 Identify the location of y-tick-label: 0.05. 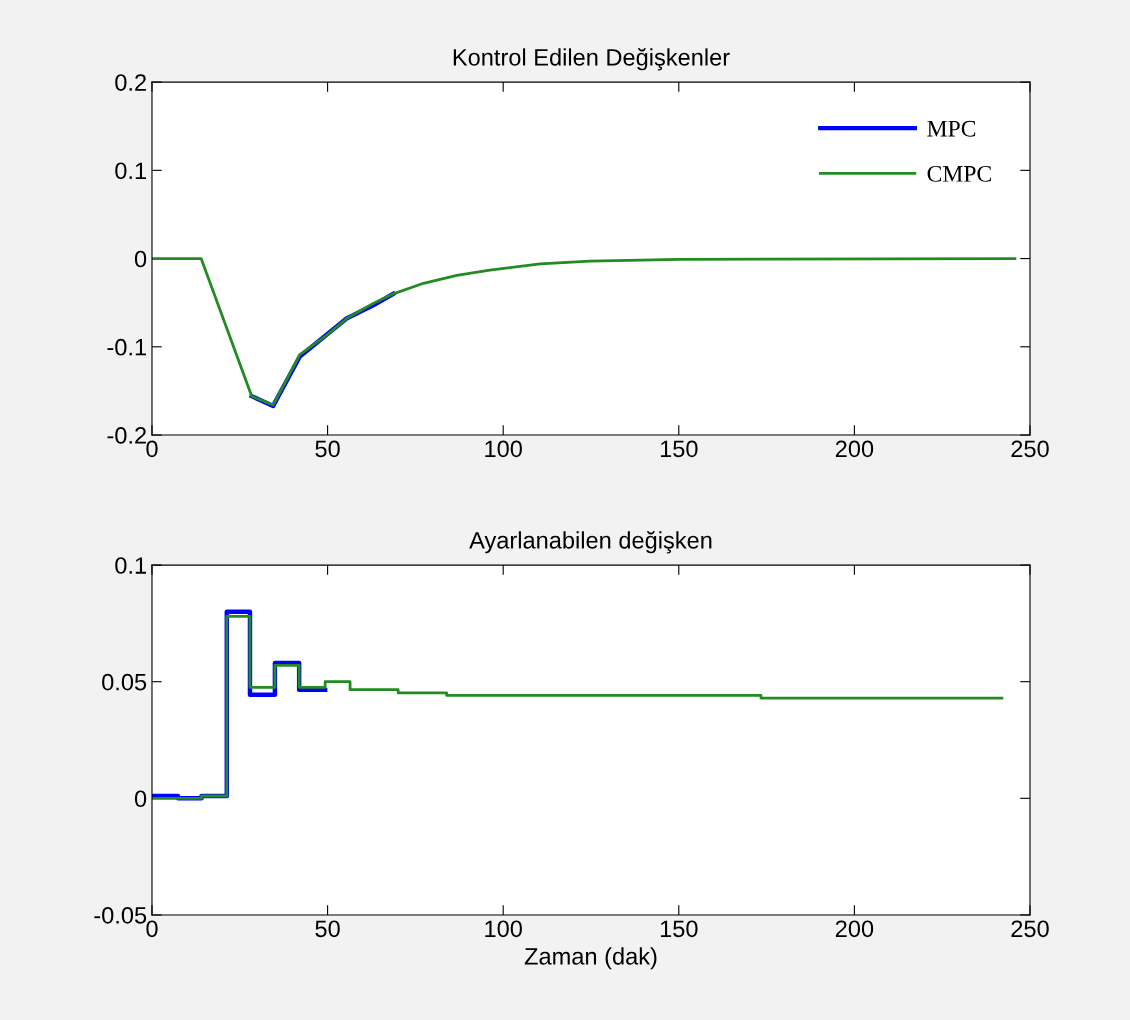
(124, 682).